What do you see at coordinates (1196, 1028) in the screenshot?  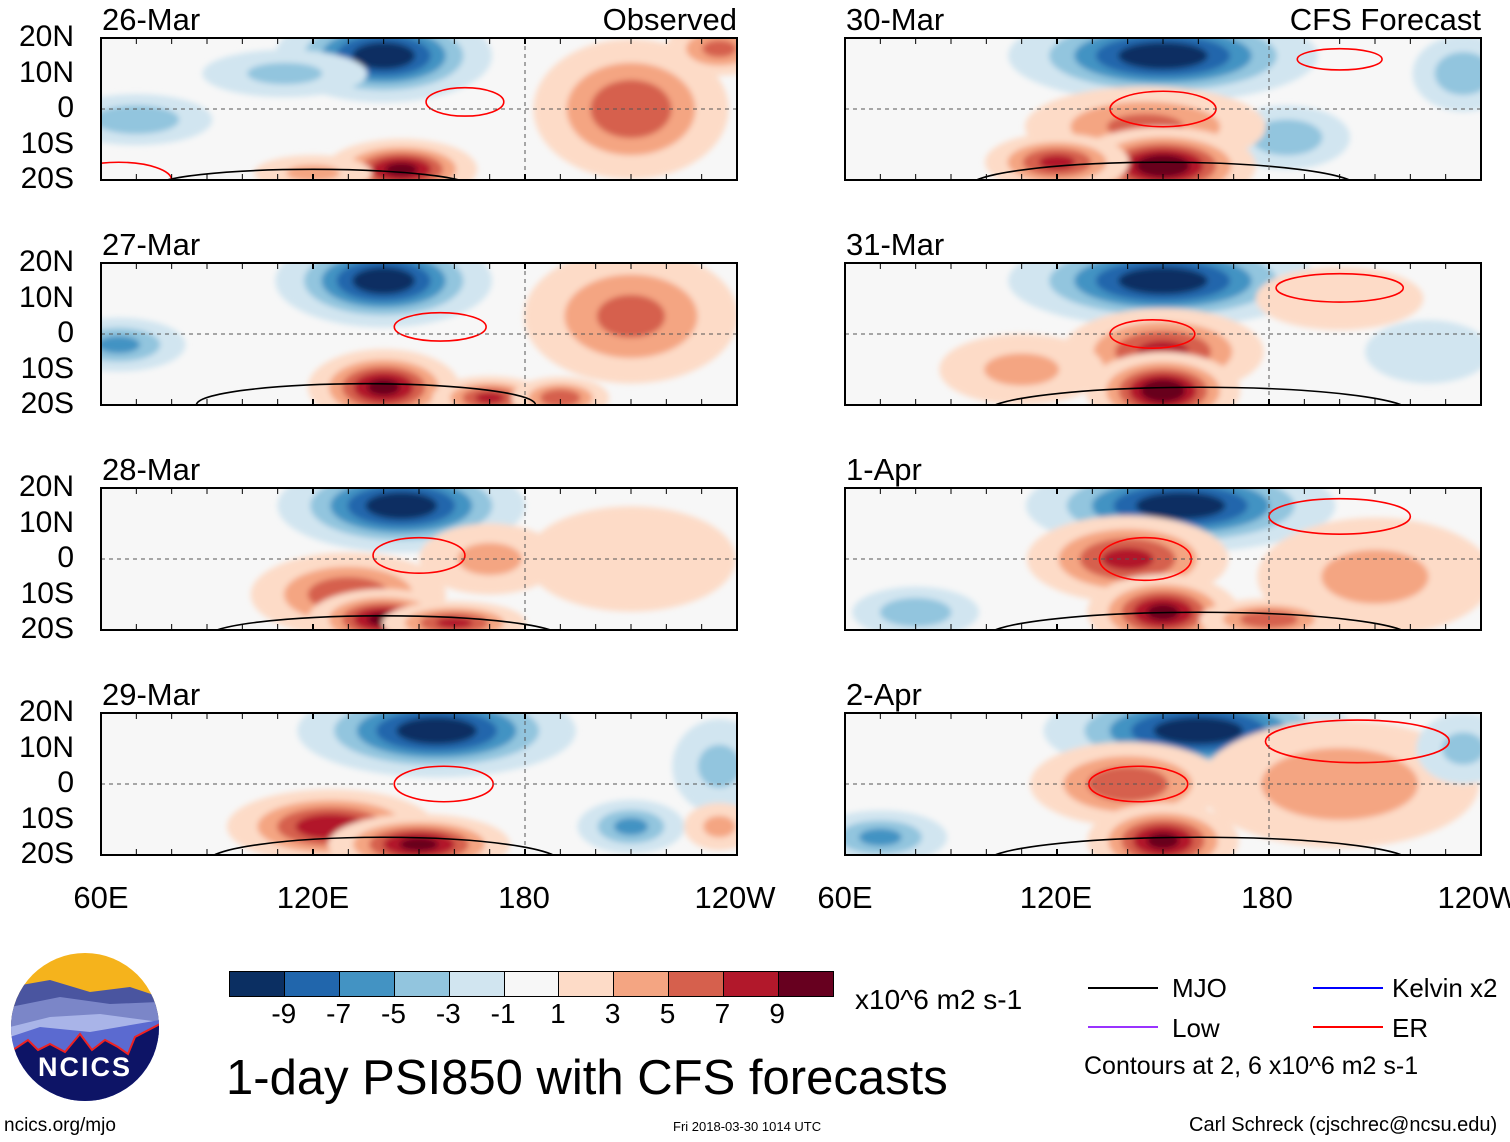 I see `legend-low-label: Low` at bounding box center [1196, 1028].